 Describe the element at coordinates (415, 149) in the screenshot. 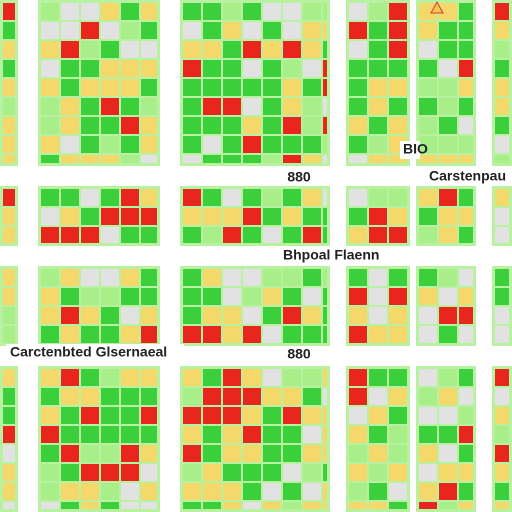

I see `side-label: BIO` at that location.